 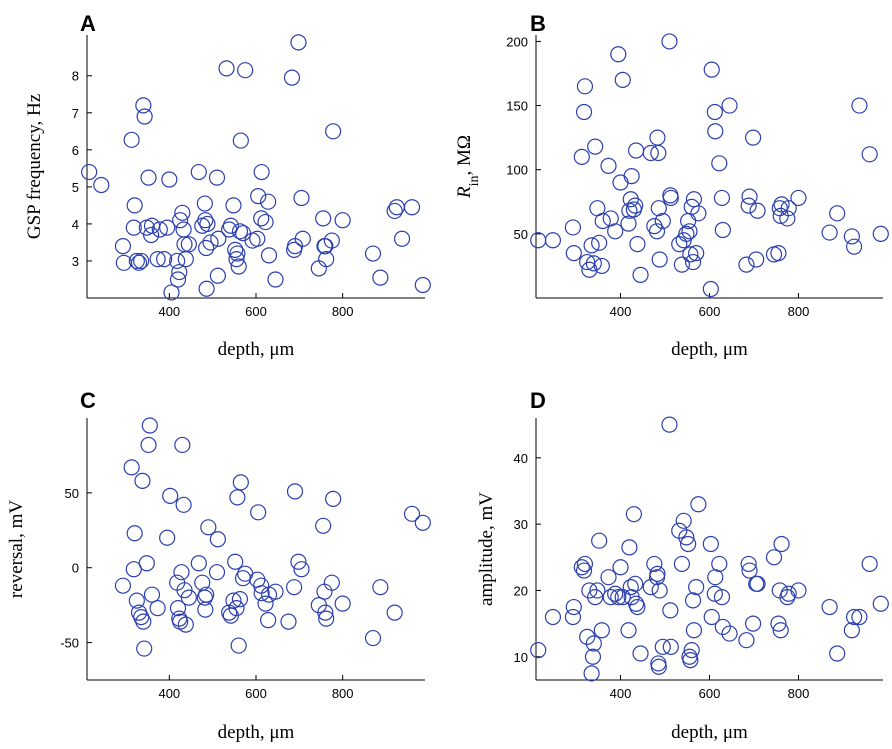 I want to click on y-tick-label: 3, so click(x=75, y=261).